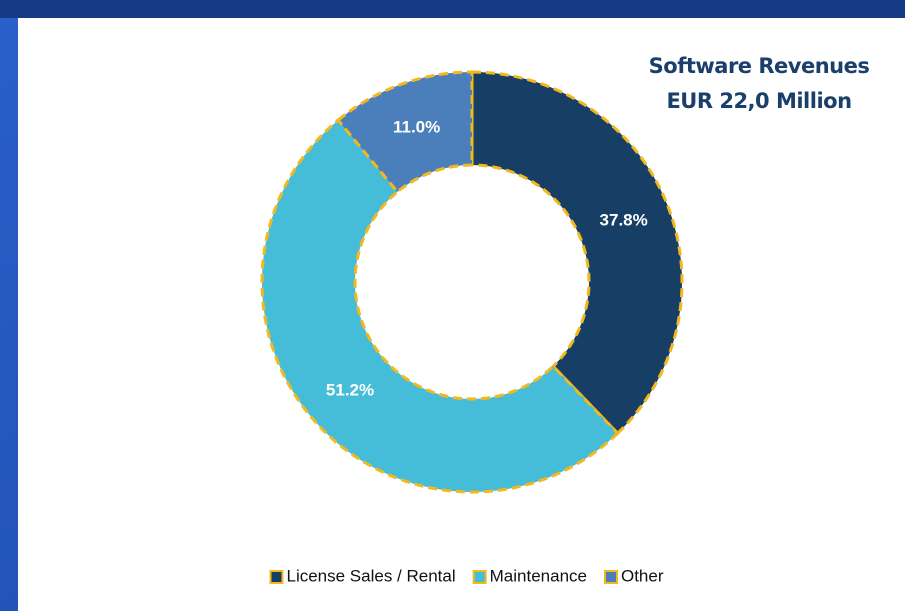 The image size is (905, 611). What do you see at coordinates (538, 575) in the screenshot?
I see `legend-label: Maintenance` at bounding box center [538, 575].